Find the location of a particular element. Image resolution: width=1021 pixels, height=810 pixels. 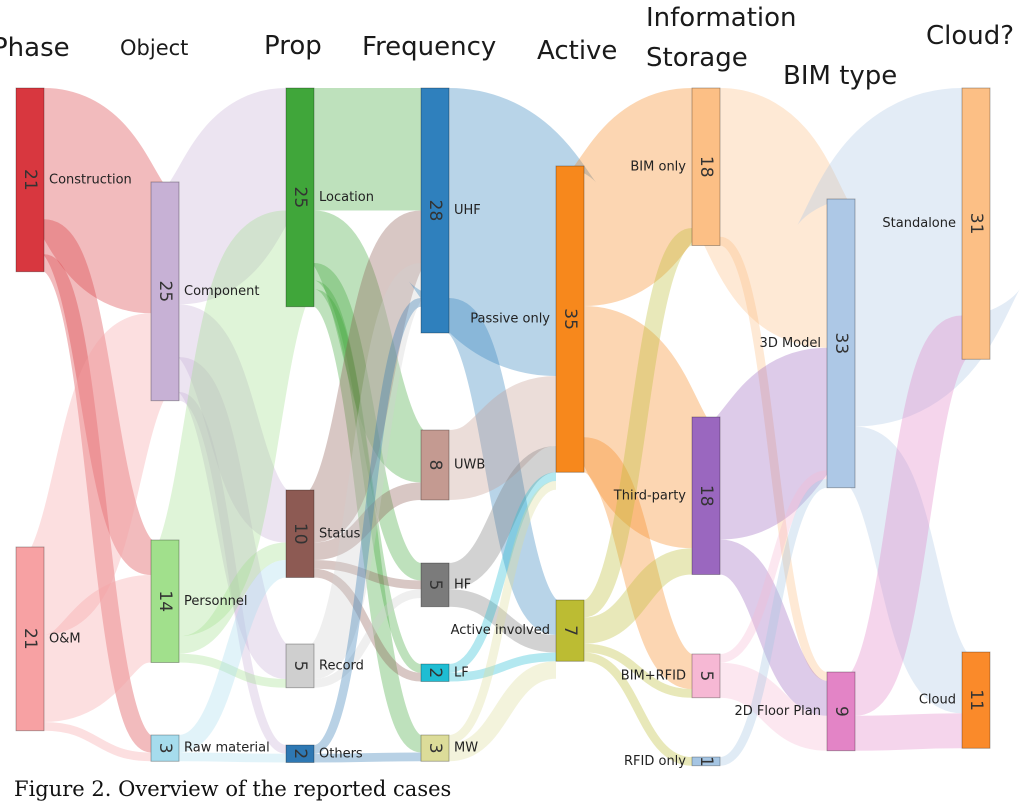

node-floor2d: 9 2D Floor Plan is located at coordinates (795, 711).